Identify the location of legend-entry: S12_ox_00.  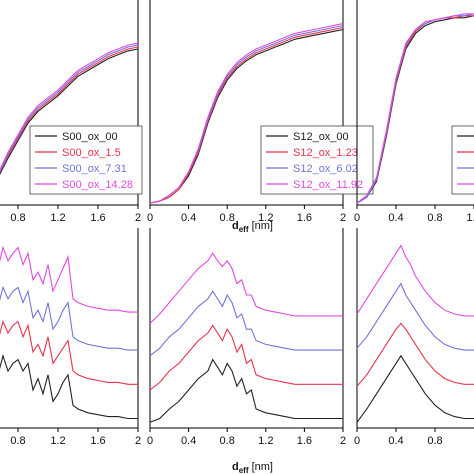
(321, 137).